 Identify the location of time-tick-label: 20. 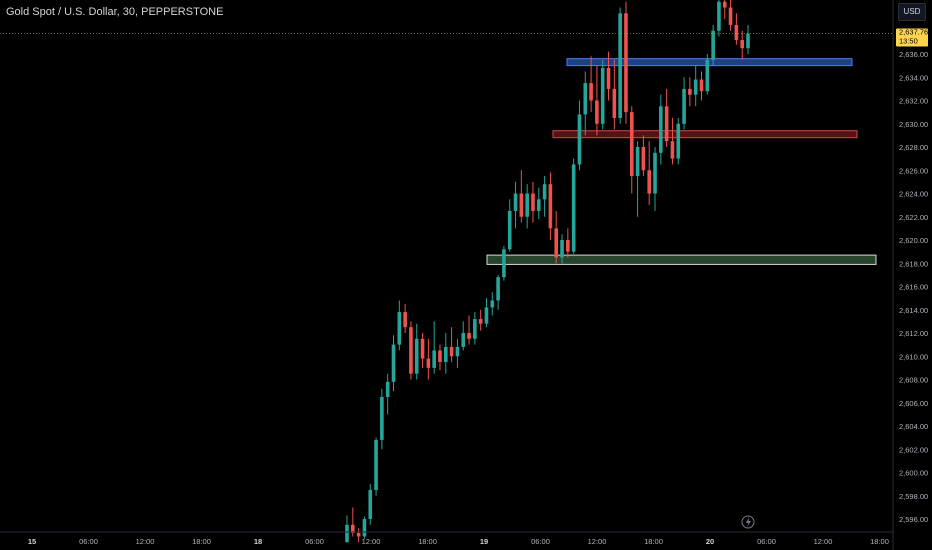
(710, 541).